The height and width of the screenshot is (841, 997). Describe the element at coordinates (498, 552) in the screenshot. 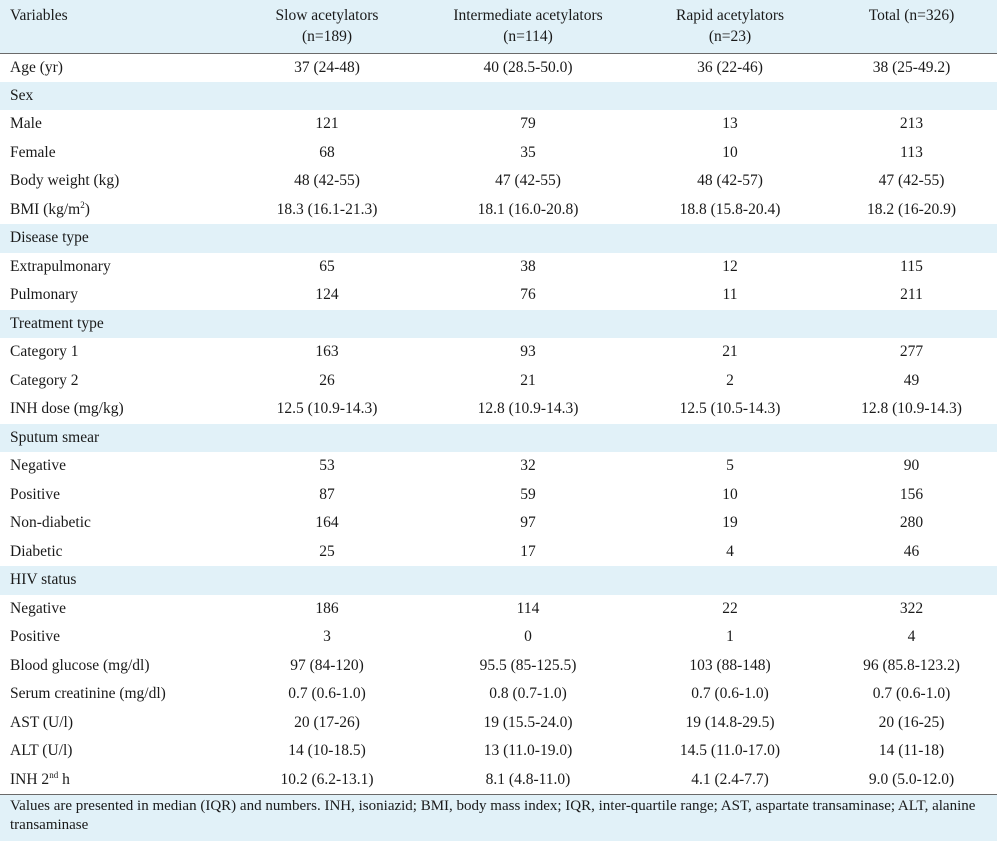

I see `table-row: Diabetic 25 17 4 46` at that location.